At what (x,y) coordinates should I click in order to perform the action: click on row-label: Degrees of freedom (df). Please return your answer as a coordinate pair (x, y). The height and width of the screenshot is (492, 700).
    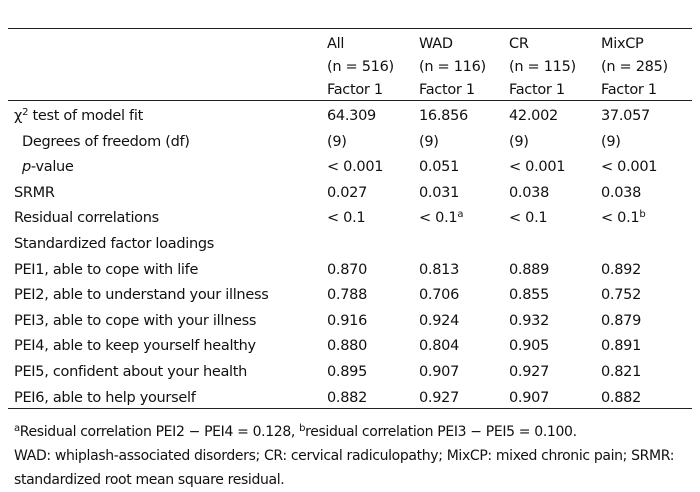
    Looking at the image, I should click on (106, 141).